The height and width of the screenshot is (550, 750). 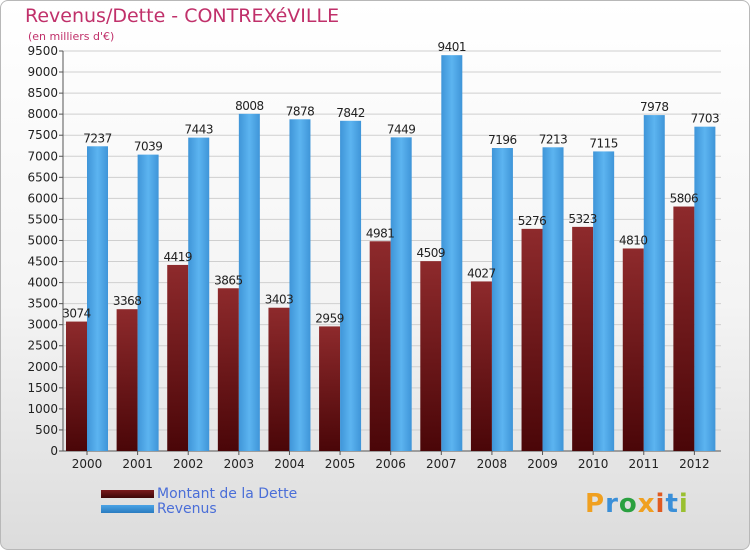 I want to click on revenue-value-label: 7443, so click(x=198, y=130).